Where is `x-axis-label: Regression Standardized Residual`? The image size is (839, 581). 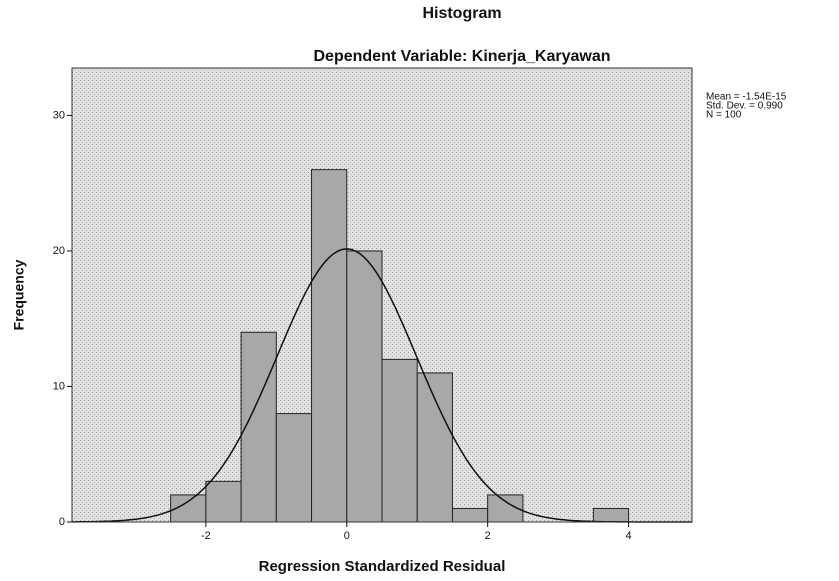 x-axis-label: Regression Standardized Residual is located at coordinates (382, 566).